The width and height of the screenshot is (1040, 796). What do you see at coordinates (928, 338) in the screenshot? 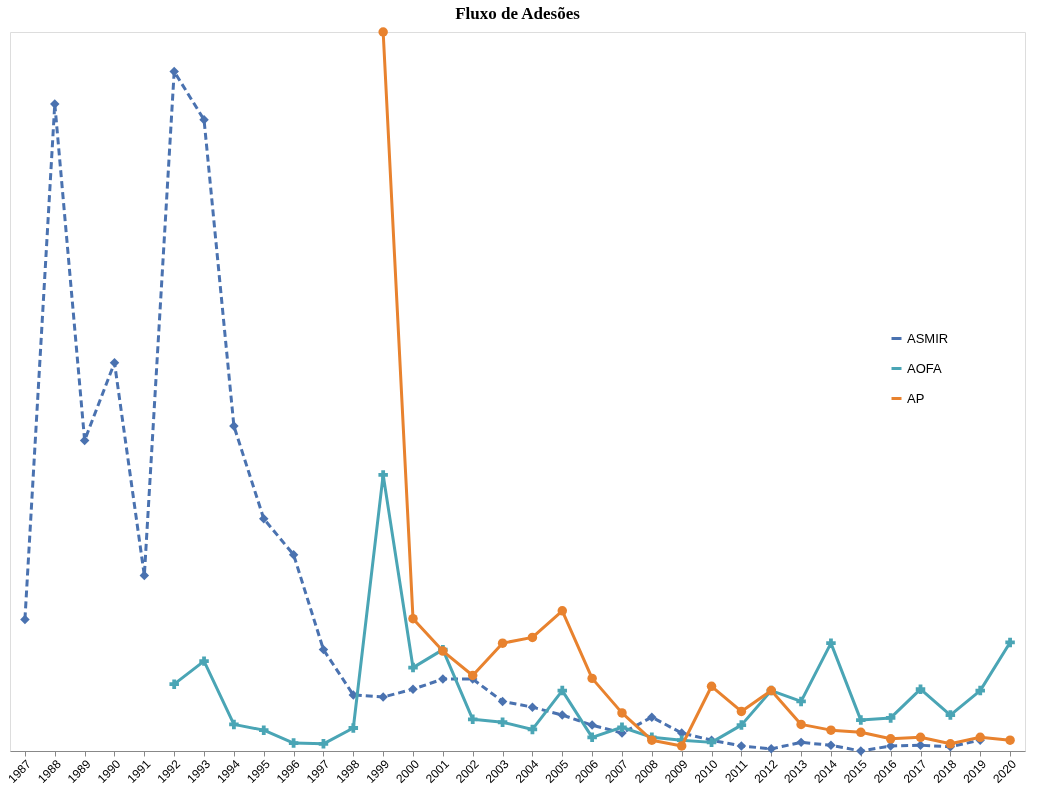
I see `legend-label: ASMIR` at bounding box center [928, 338].